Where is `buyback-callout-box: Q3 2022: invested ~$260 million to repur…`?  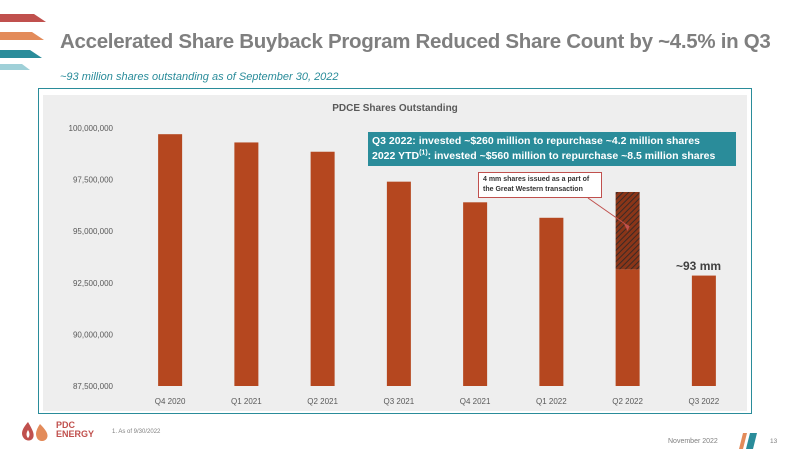 buyback-callout-box: Q3 2022: invested ~$260 million to repur… is located at coordinates (552, 149).